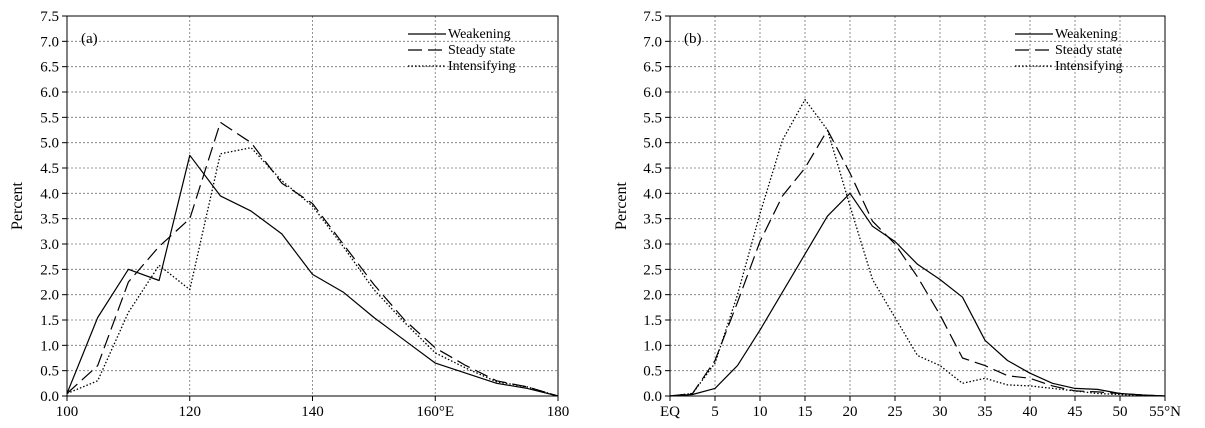 The image size is (1205, 428). What do you see at coordinates (67, 412) in the screenshot?
I see `panel-a-x-tick-label: 100` at bounding box center [67, 412].